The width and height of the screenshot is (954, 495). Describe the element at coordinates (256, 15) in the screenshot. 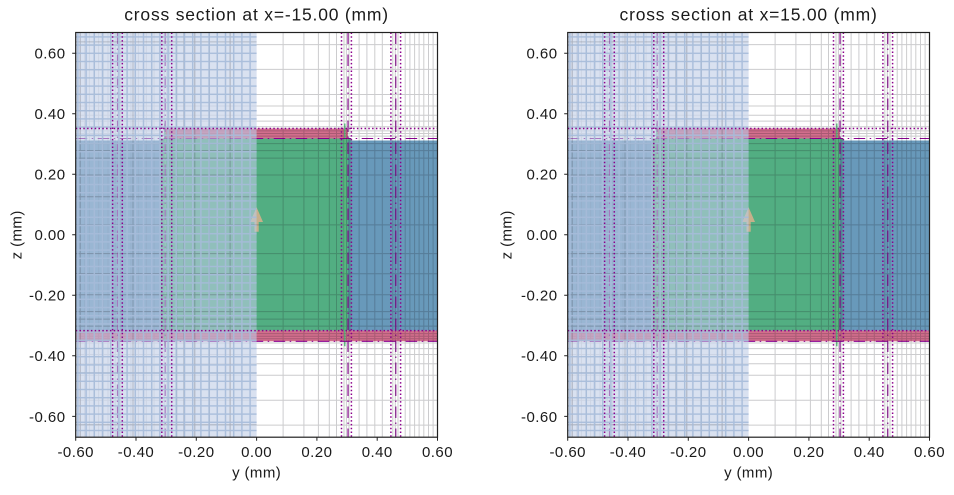

I see `svg-text: cross section at x=-15.00 (mm)` at that location.